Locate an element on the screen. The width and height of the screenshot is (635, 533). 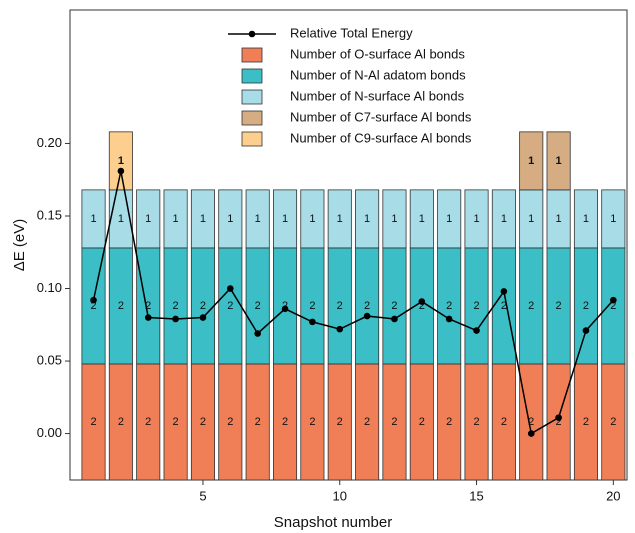
legend-label: Number of O-surface Al bonds is located at coordinates (377, 53).